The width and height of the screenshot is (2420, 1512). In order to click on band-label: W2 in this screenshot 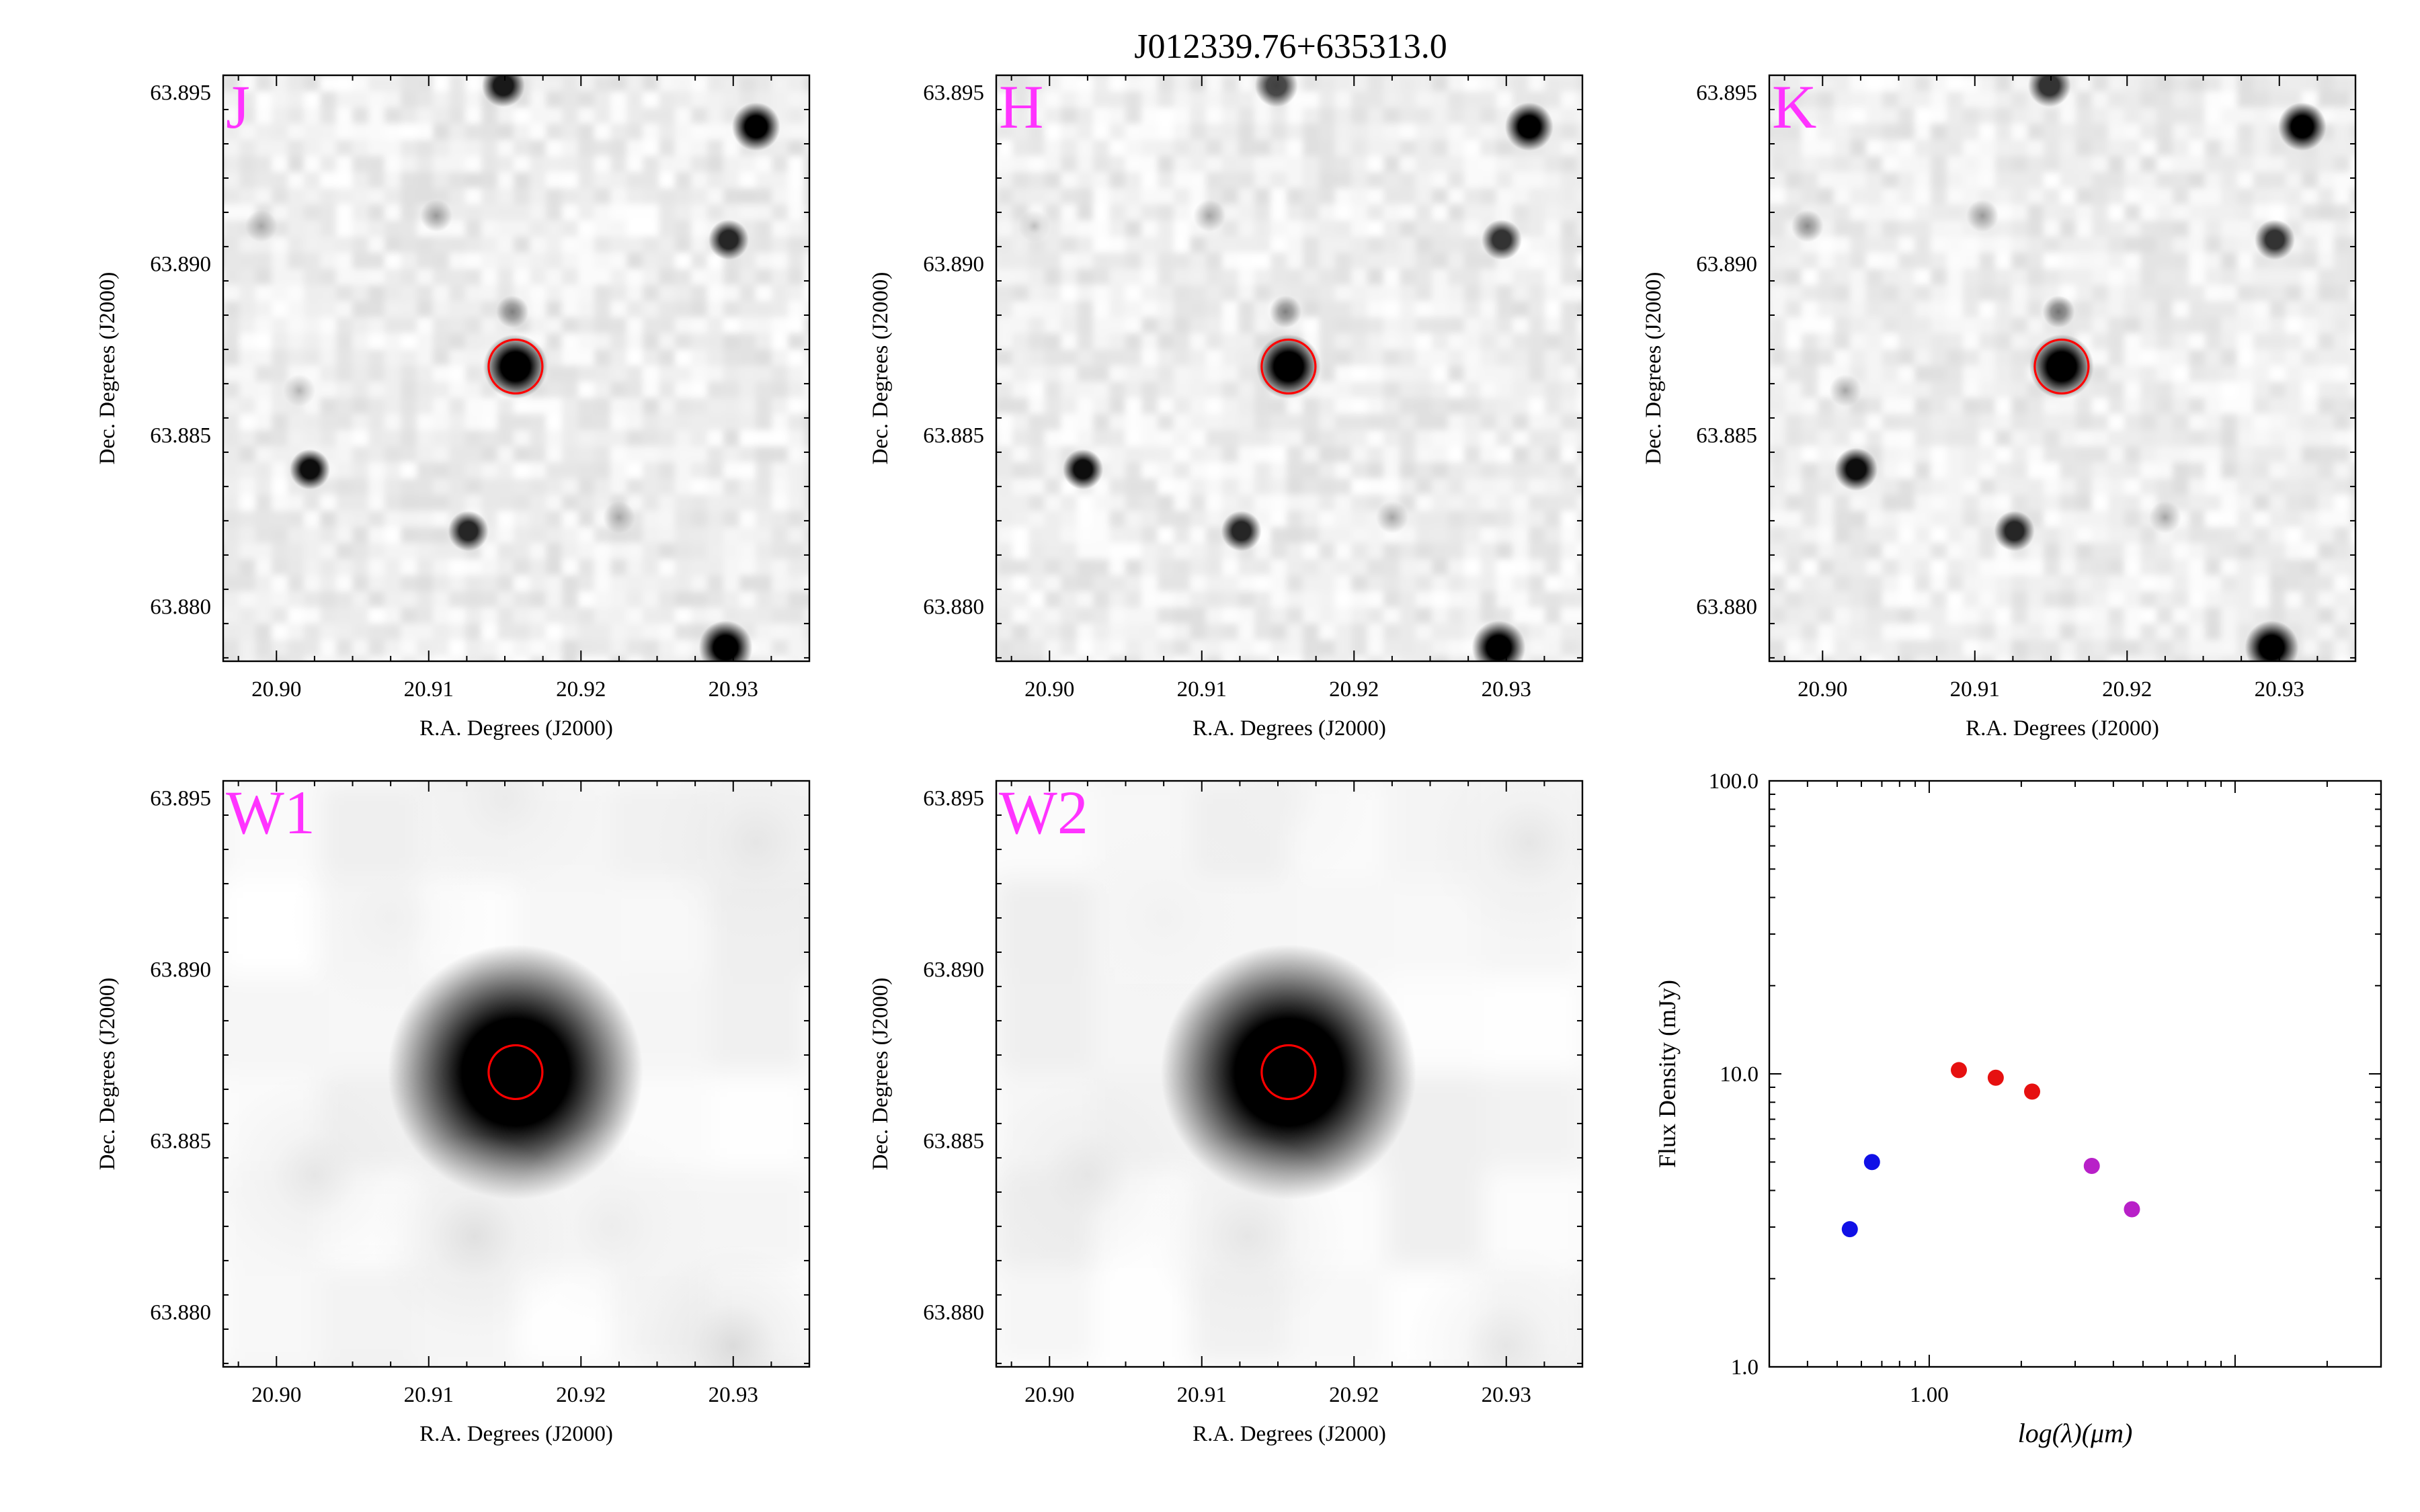, I will do `click(1043, 813)`.